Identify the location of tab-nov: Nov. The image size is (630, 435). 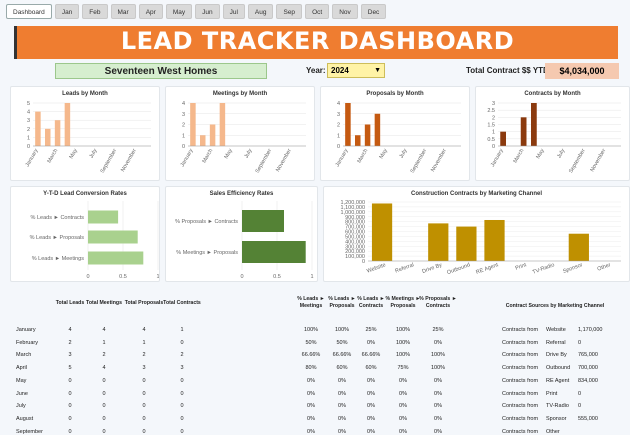
(345, 11).